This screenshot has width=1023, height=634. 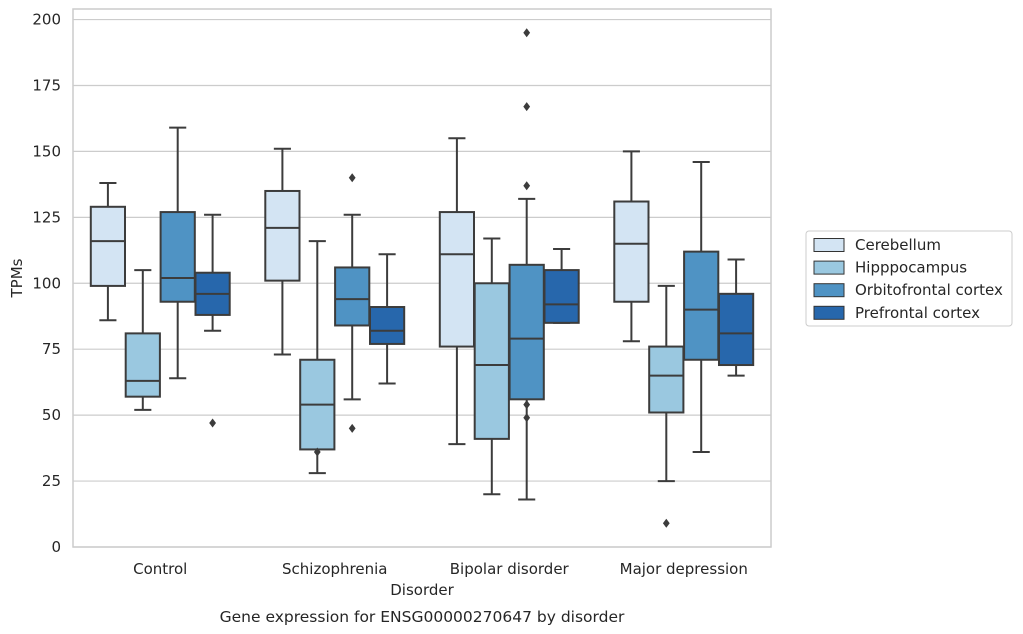 What do you see at coordinates (684, 569) in the screenshot?
I see `x-tick-label: Major depression` at bounding box center [684, 569].